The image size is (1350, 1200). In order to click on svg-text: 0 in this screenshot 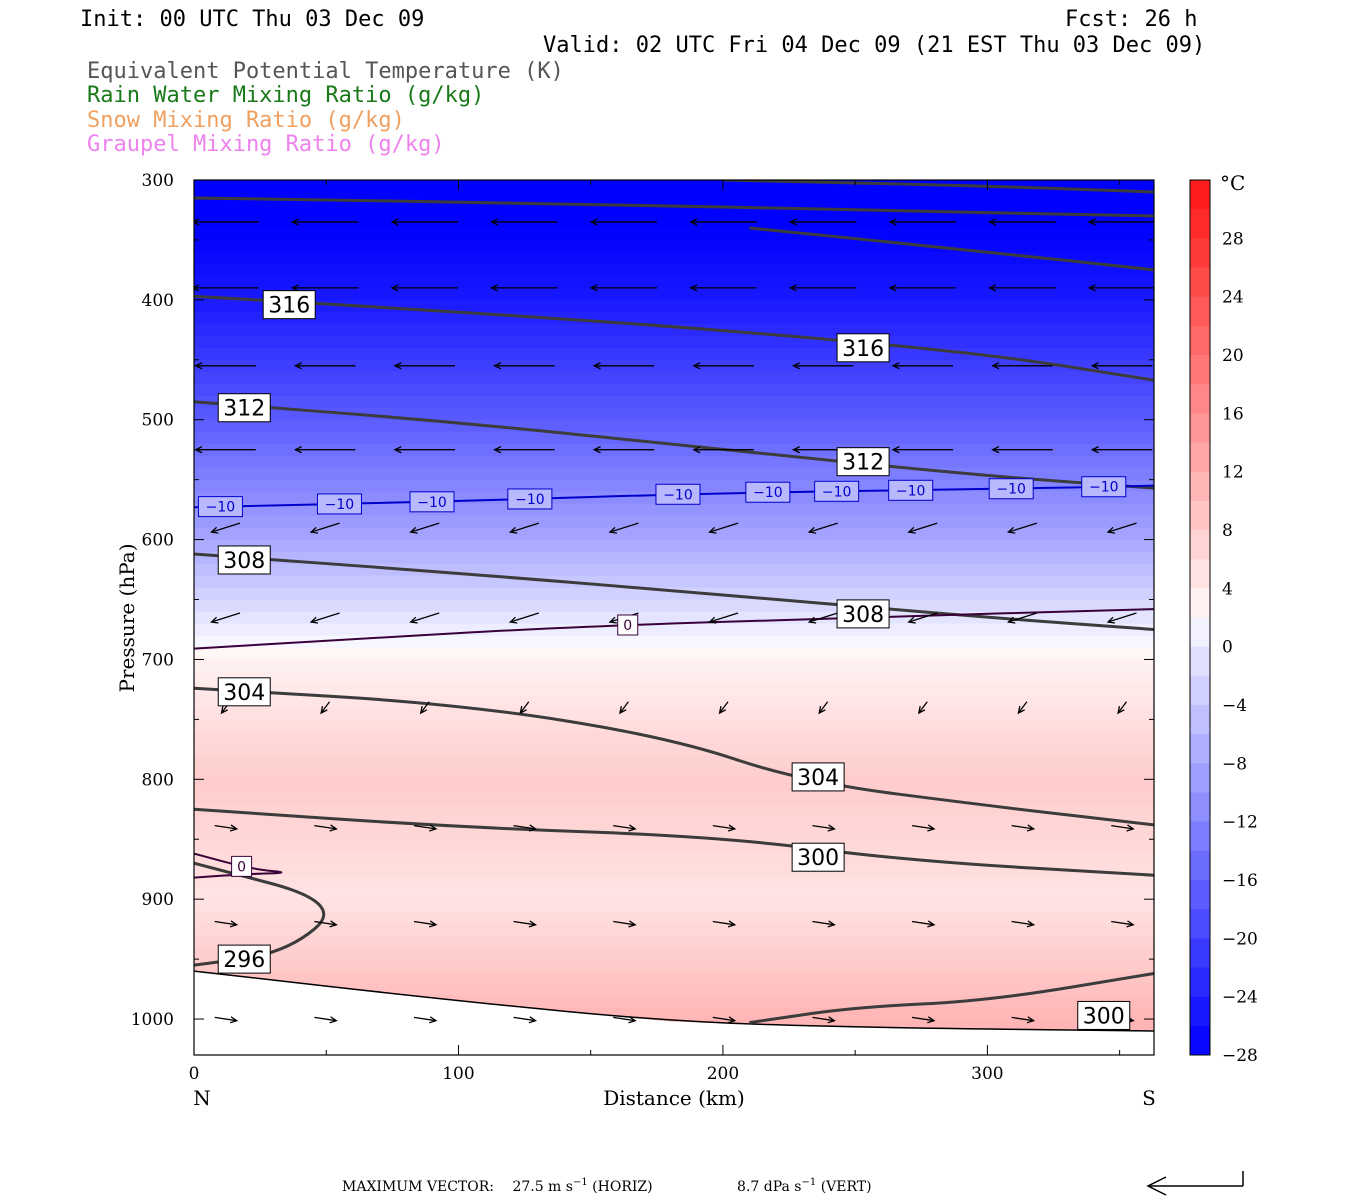, I will do `click(627, 626)`.